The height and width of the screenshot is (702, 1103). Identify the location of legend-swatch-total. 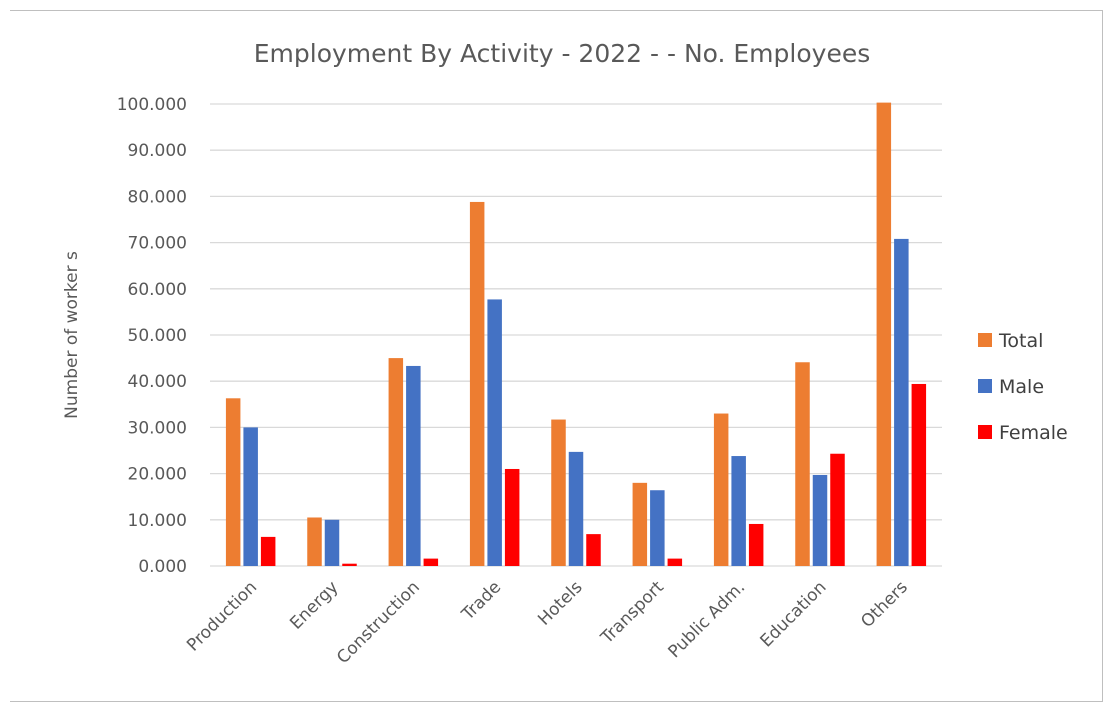
(985, 340).